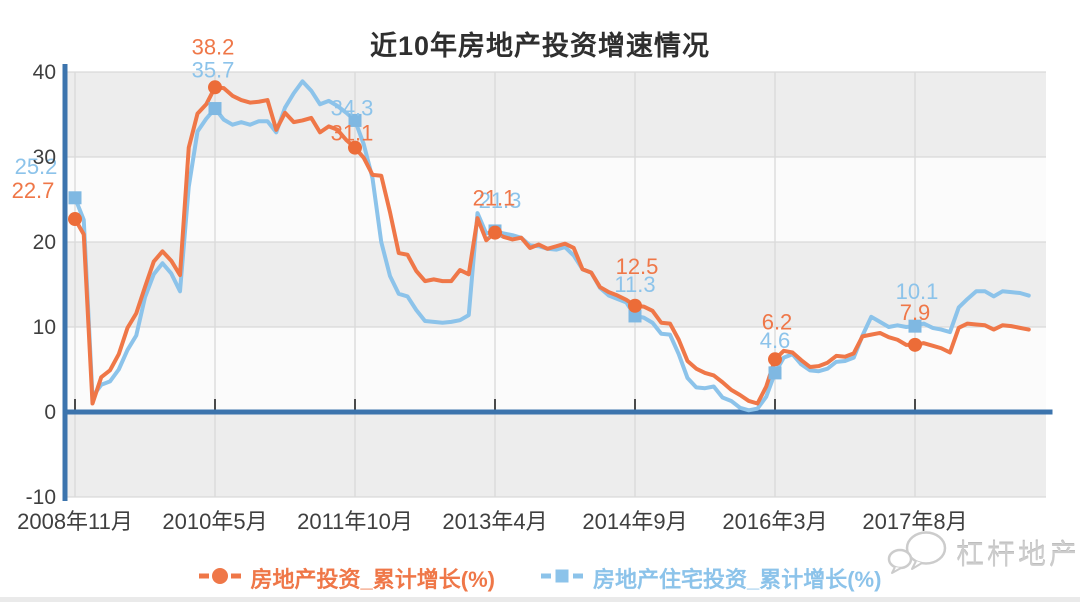 The image size is (1080, 602). I want to click on legend-item-residential-investment: 房地产住宅投资_累计增长(%), so click(711, 578).